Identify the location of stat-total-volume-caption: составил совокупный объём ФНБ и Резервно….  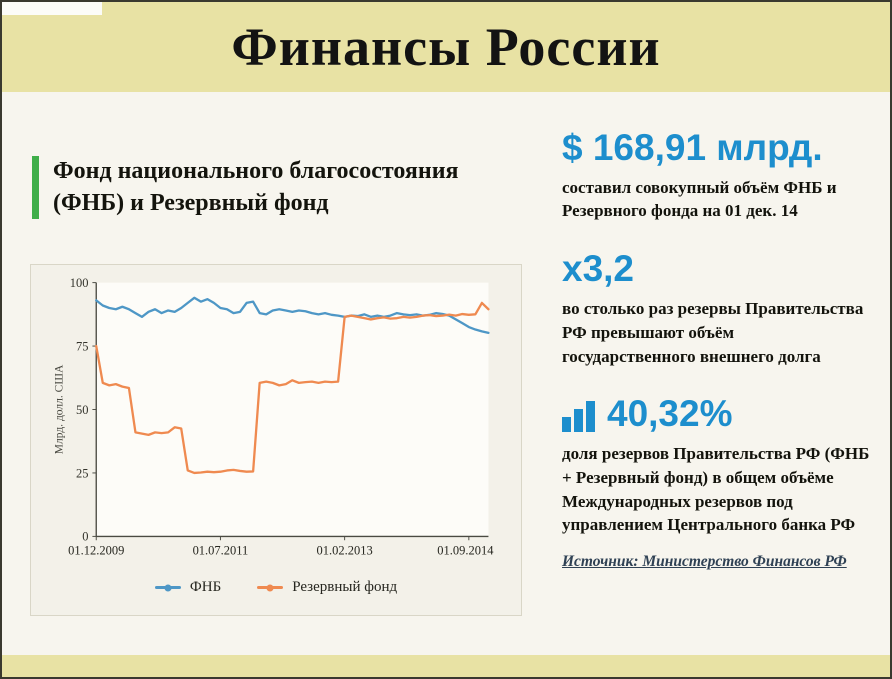
(699, 199).